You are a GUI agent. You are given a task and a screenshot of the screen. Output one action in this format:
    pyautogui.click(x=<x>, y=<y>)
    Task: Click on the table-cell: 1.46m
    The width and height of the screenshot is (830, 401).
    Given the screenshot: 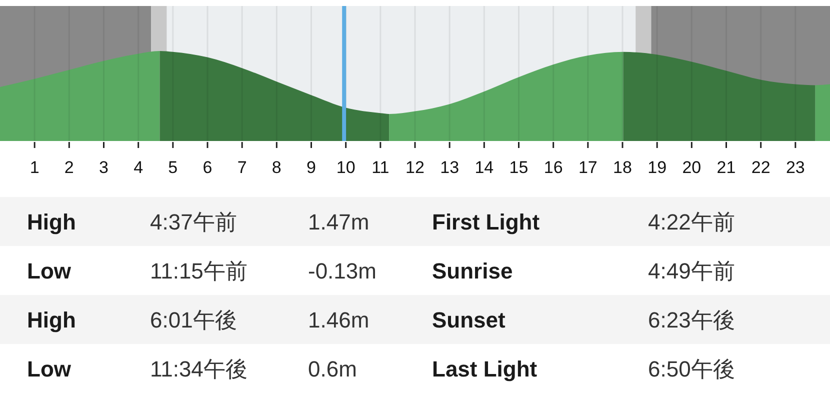 What is the action you would take?
    pyautogui.click(x=339, y=320)
    